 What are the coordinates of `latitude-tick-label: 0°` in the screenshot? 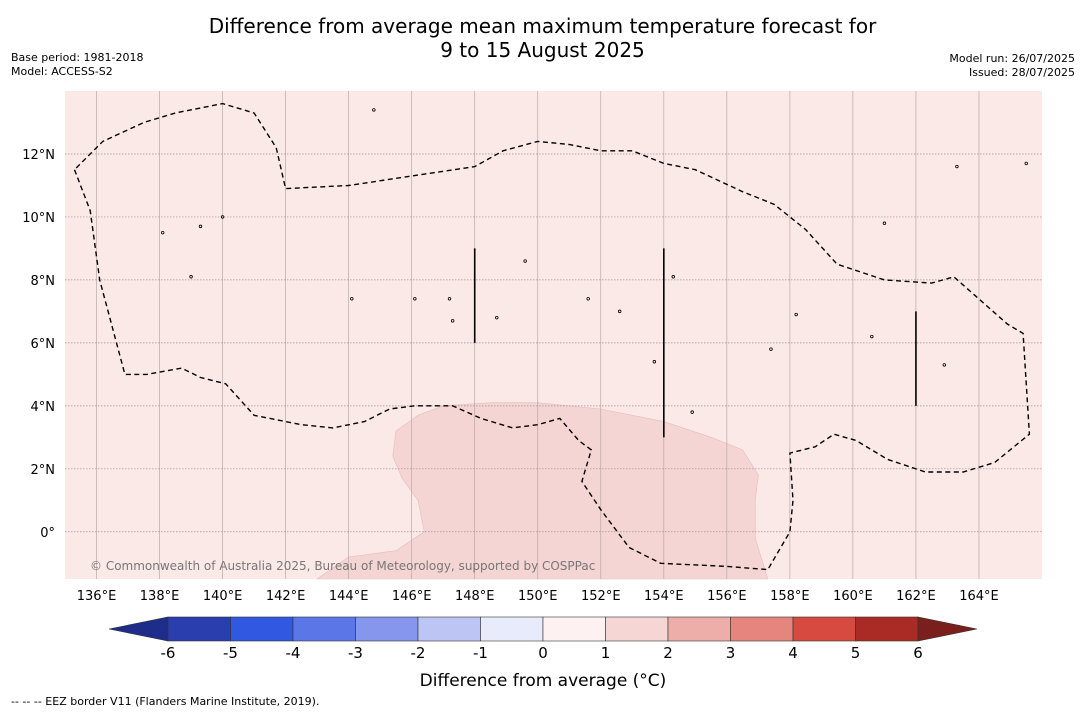 It's located at (47, 533).